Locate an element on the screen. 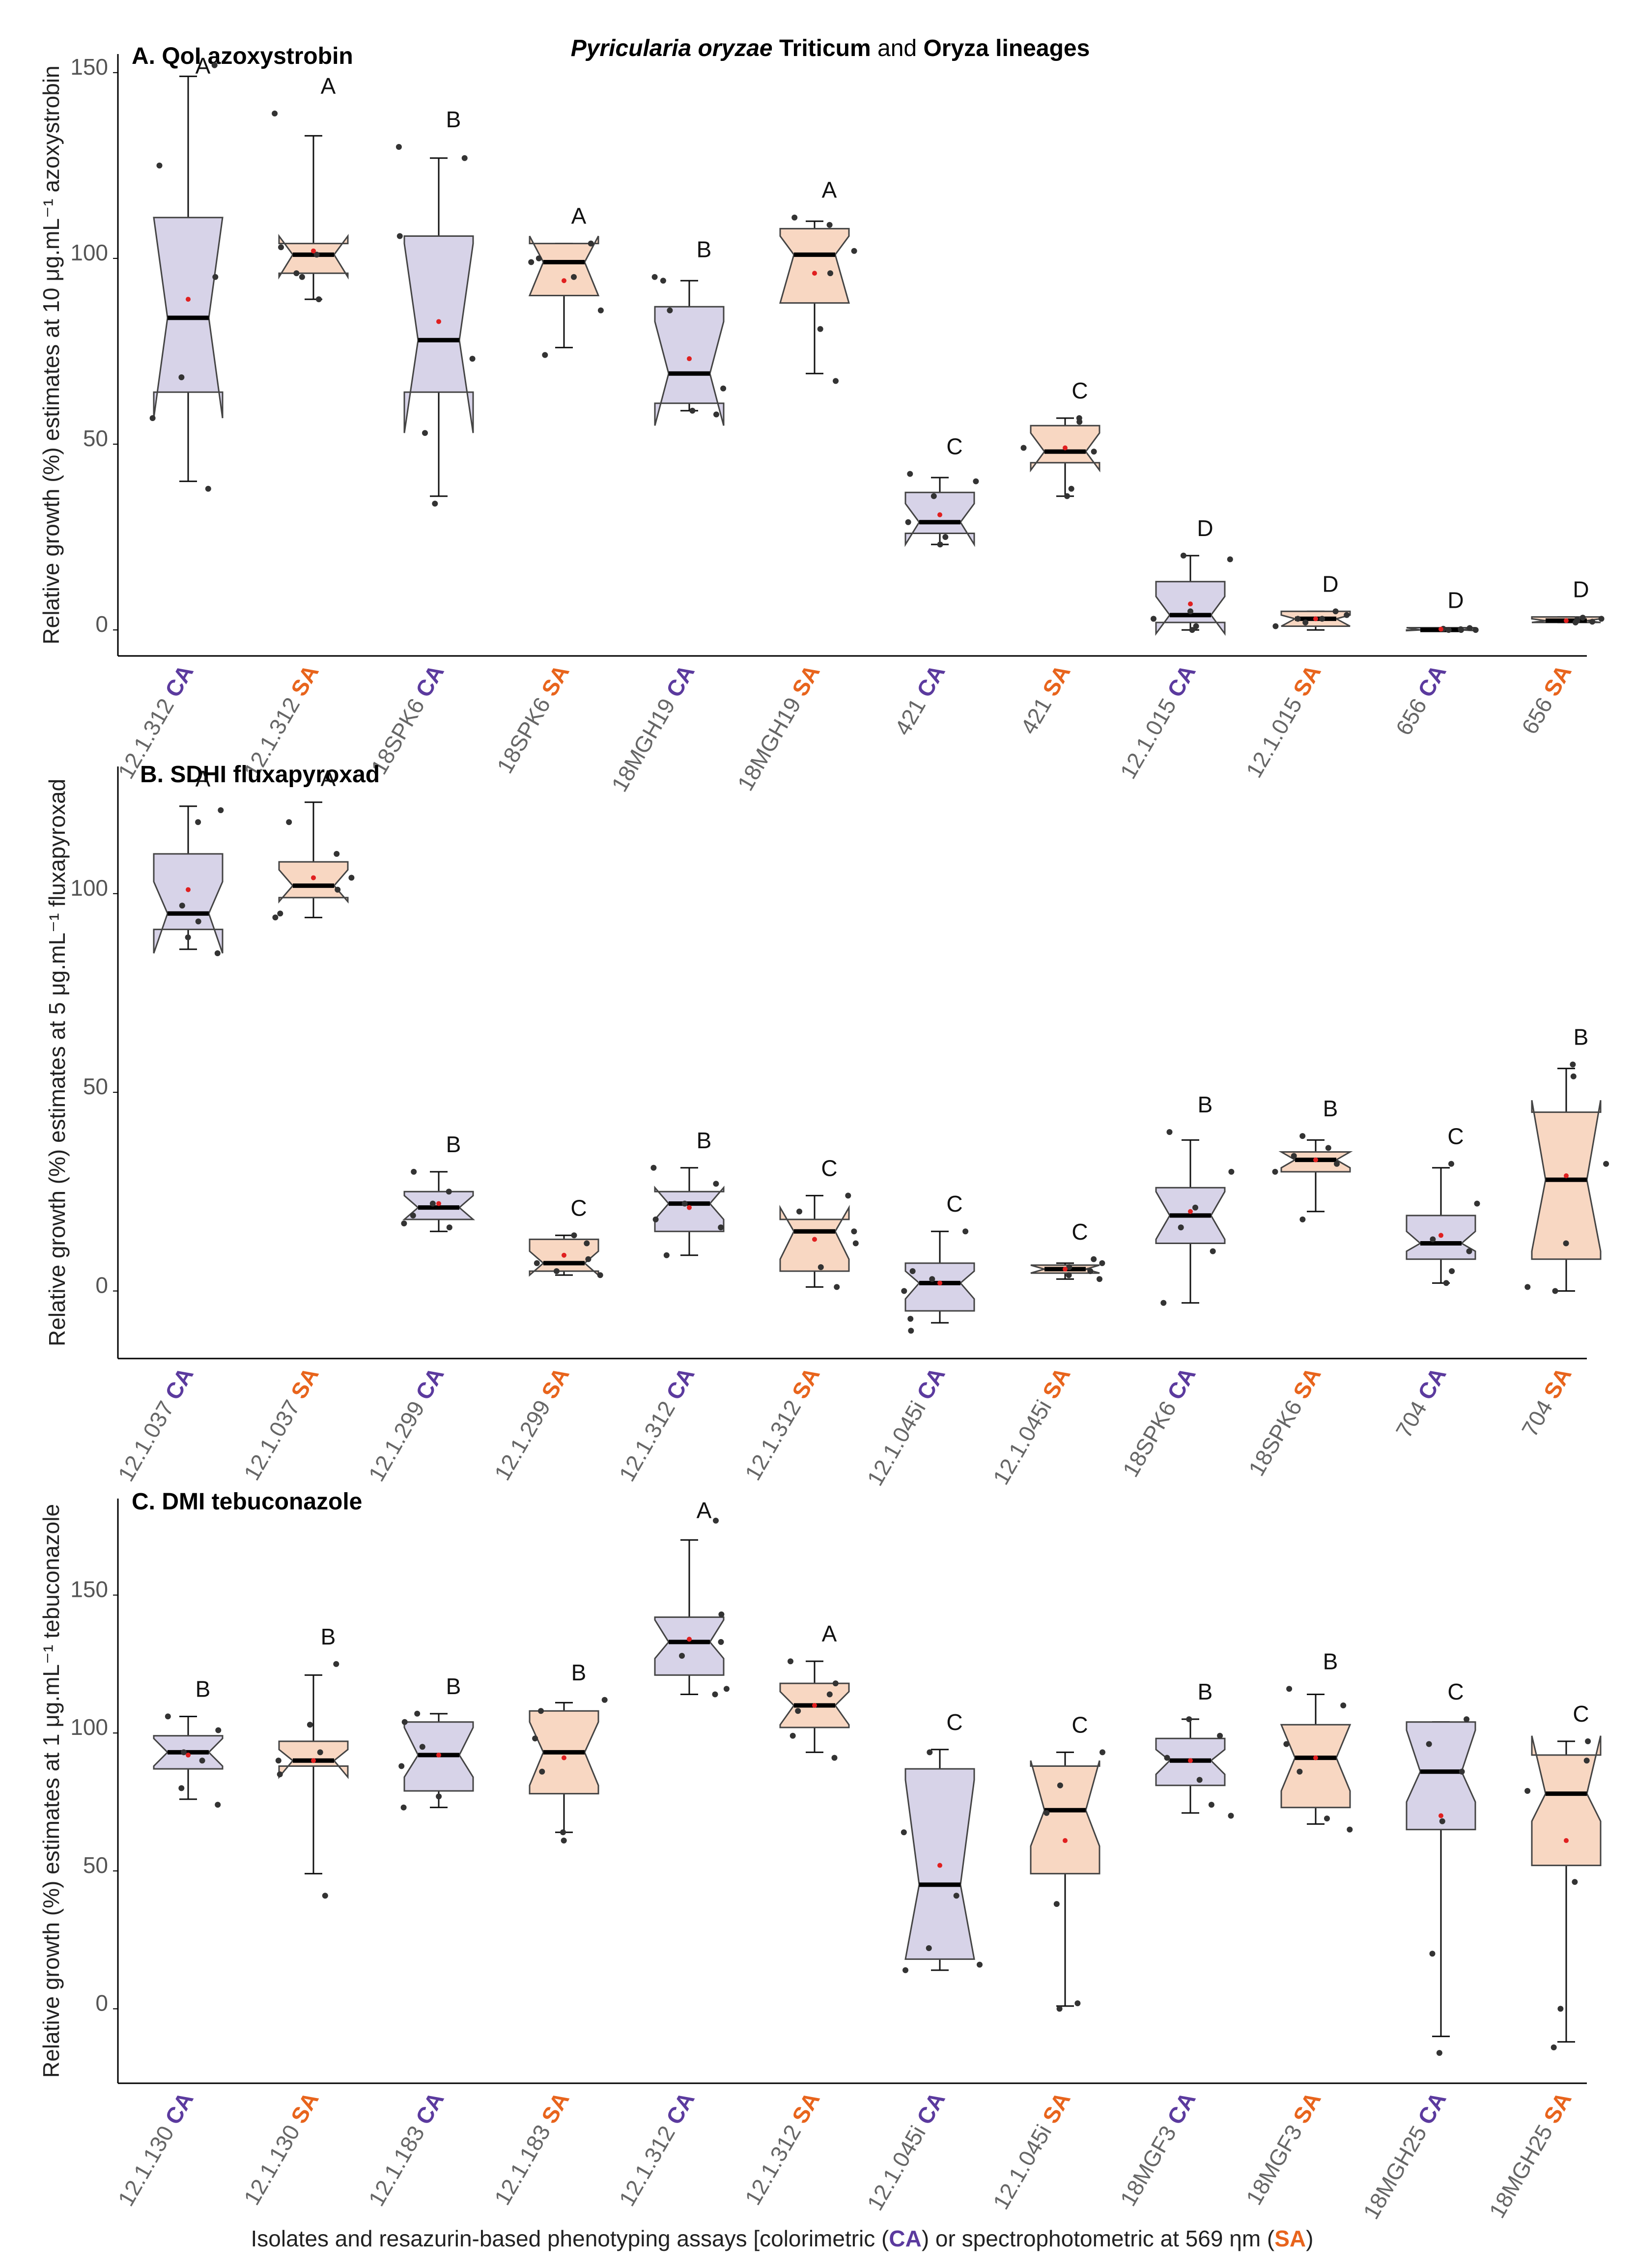 This screenshot has height=2268, width=1635. box-group: A is located at coordinates (814, 1691).